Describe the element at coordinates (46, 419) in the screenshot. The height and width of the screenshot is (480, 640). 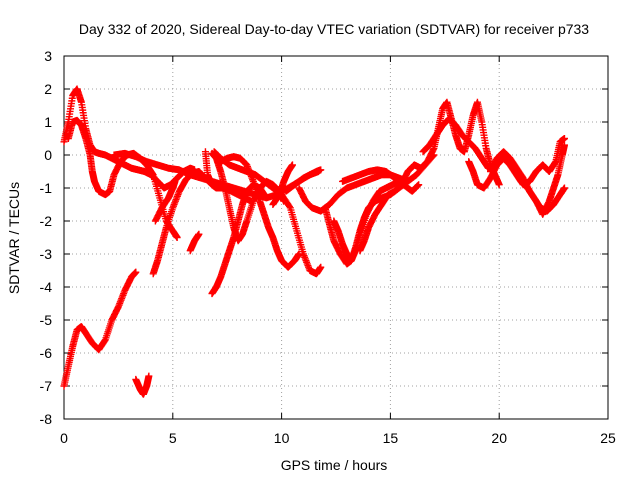
I see `y-tick-label: -8` at that location.